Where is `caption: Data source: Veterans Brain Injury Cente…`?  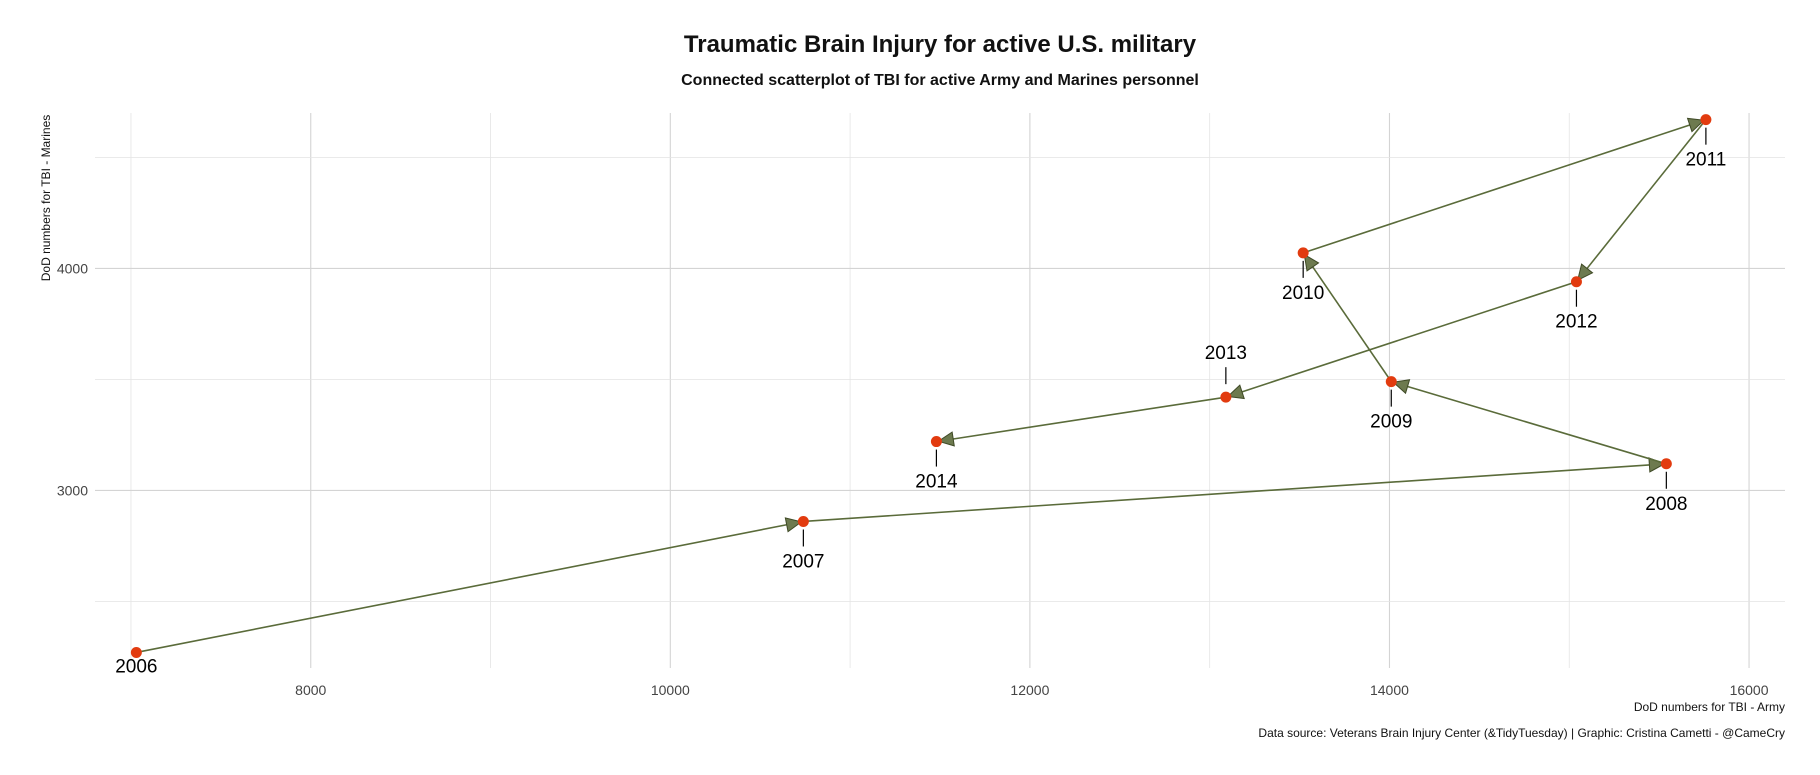
caption: Data source: Veterans Brain Injury Cente… is located at coordinates (1521, 733).